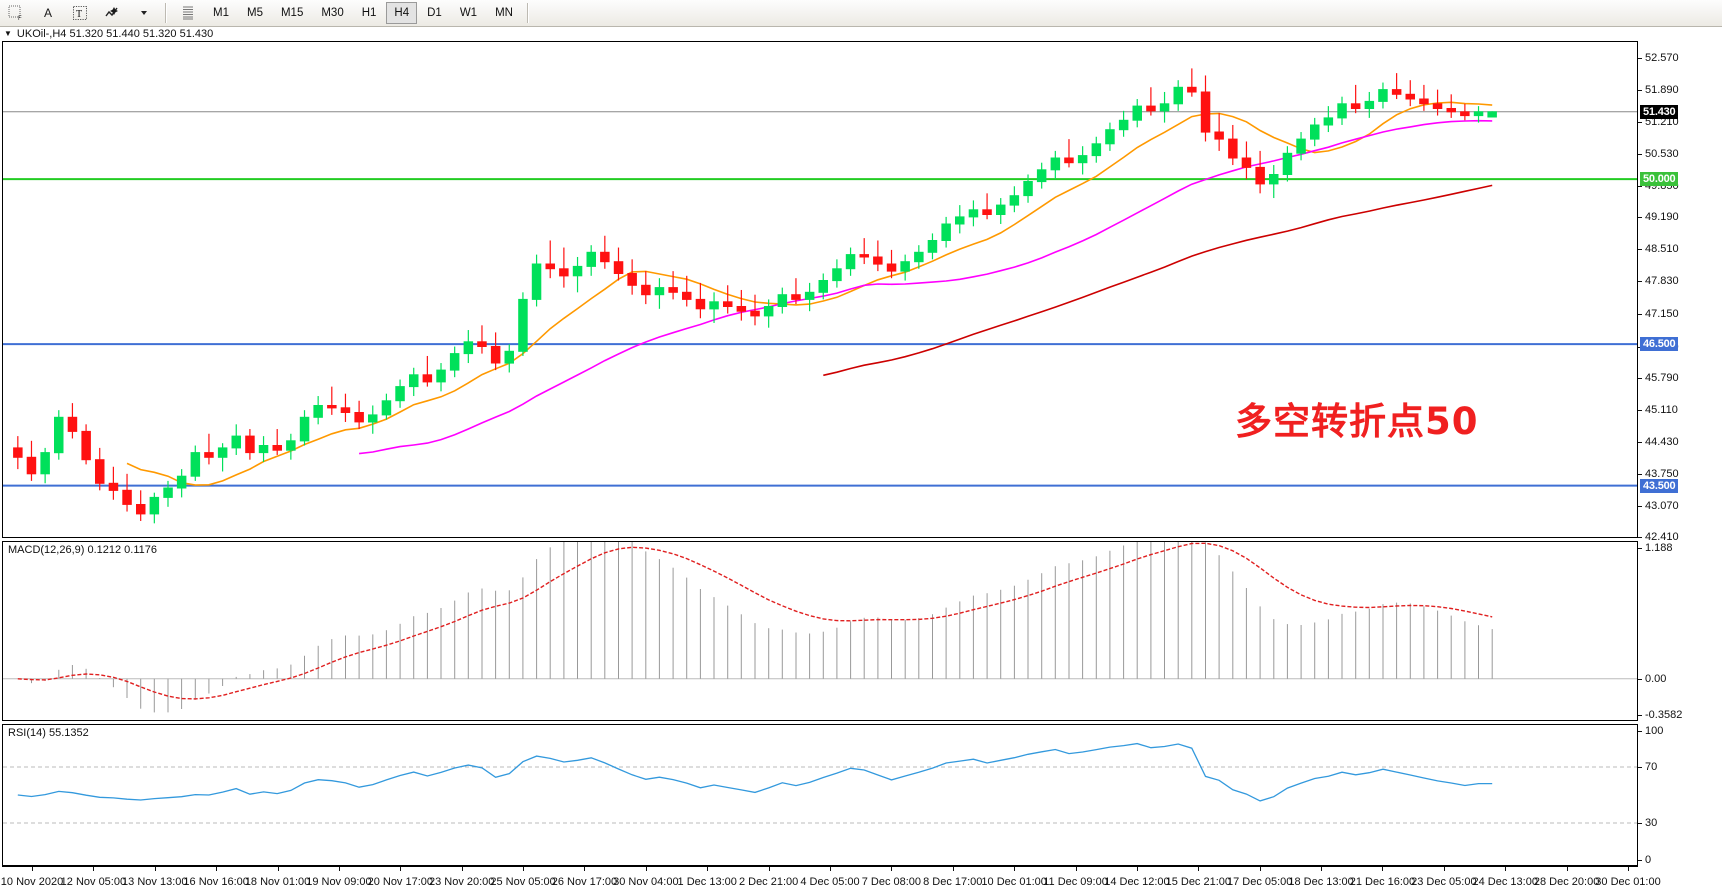  Describe the element at coordinates (339, 882) in the screenshot. I see `time-label: 19 Nov 09:00` at that location.